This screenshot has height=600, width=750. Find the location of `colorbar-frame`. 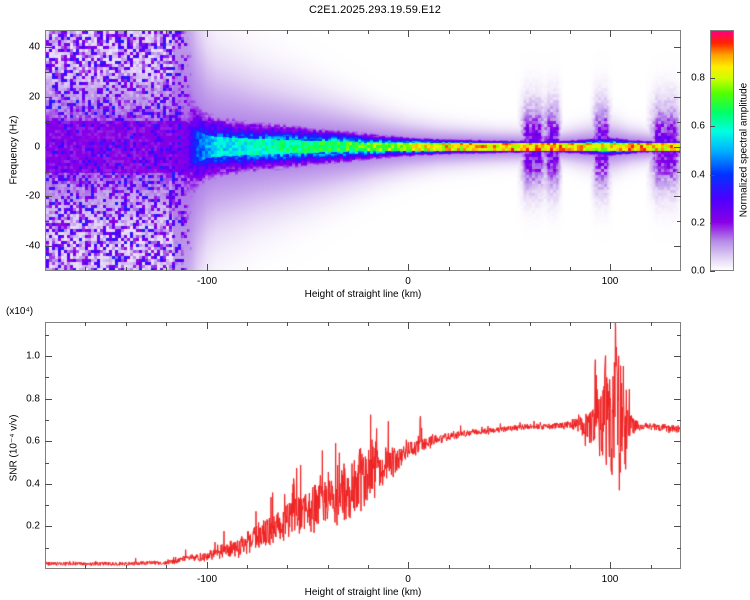

colorbar-frame is located at coordinates (722, 150).